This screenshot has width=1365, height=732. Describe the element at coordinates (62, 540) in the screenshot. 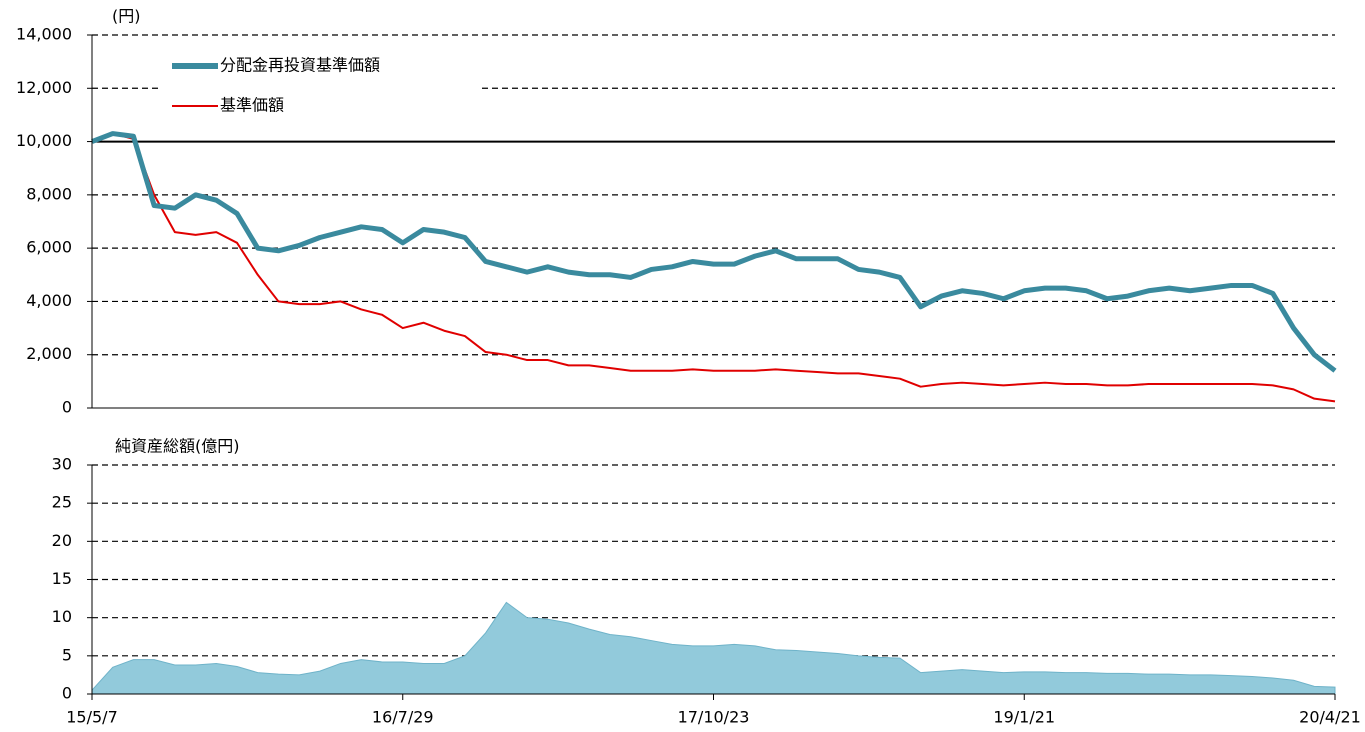

I see `y-tick-label: 20` at that location.